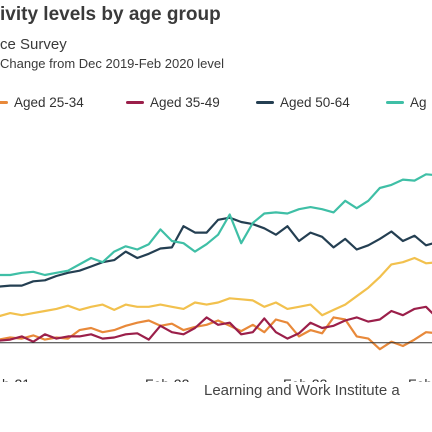  Describe the element at coordinates (167, 379) in the screenshot. I see `x-tick-label: Feb-22` at that location.